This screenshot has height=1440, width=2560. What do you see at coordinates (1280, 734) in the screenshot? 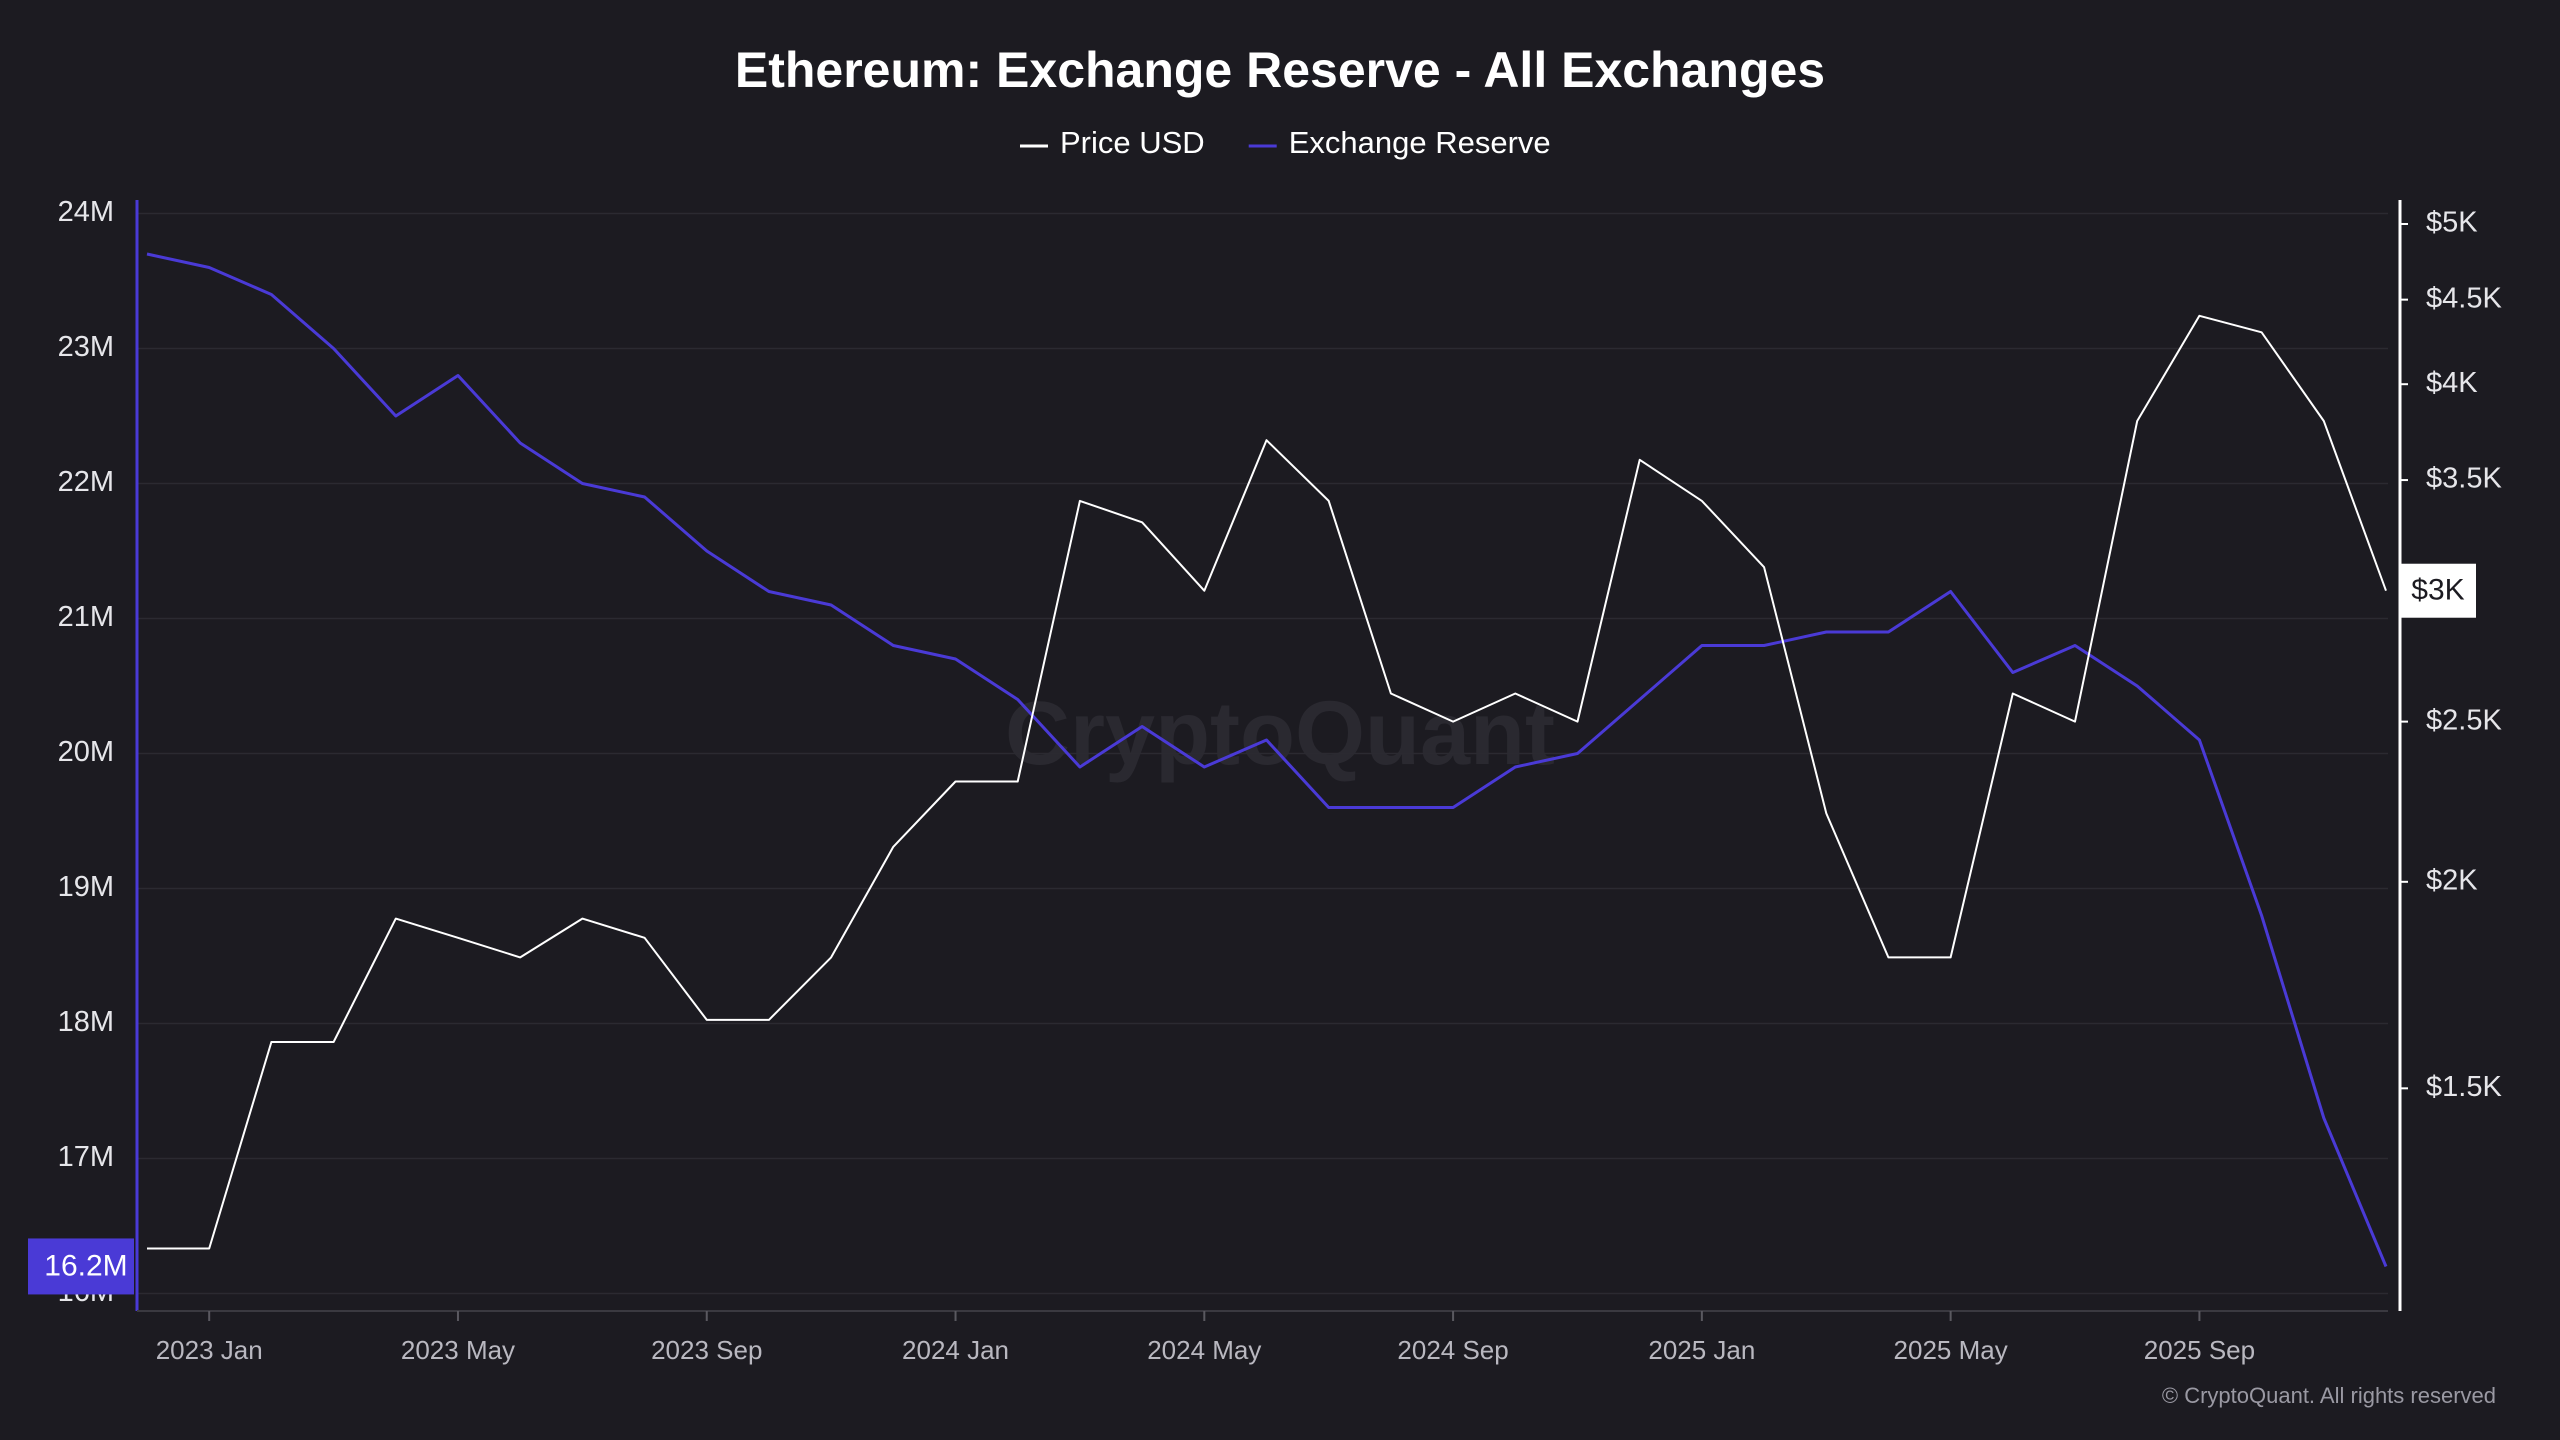
I see `watermark: CryptoQuant` at bounding box center [1280, 734].